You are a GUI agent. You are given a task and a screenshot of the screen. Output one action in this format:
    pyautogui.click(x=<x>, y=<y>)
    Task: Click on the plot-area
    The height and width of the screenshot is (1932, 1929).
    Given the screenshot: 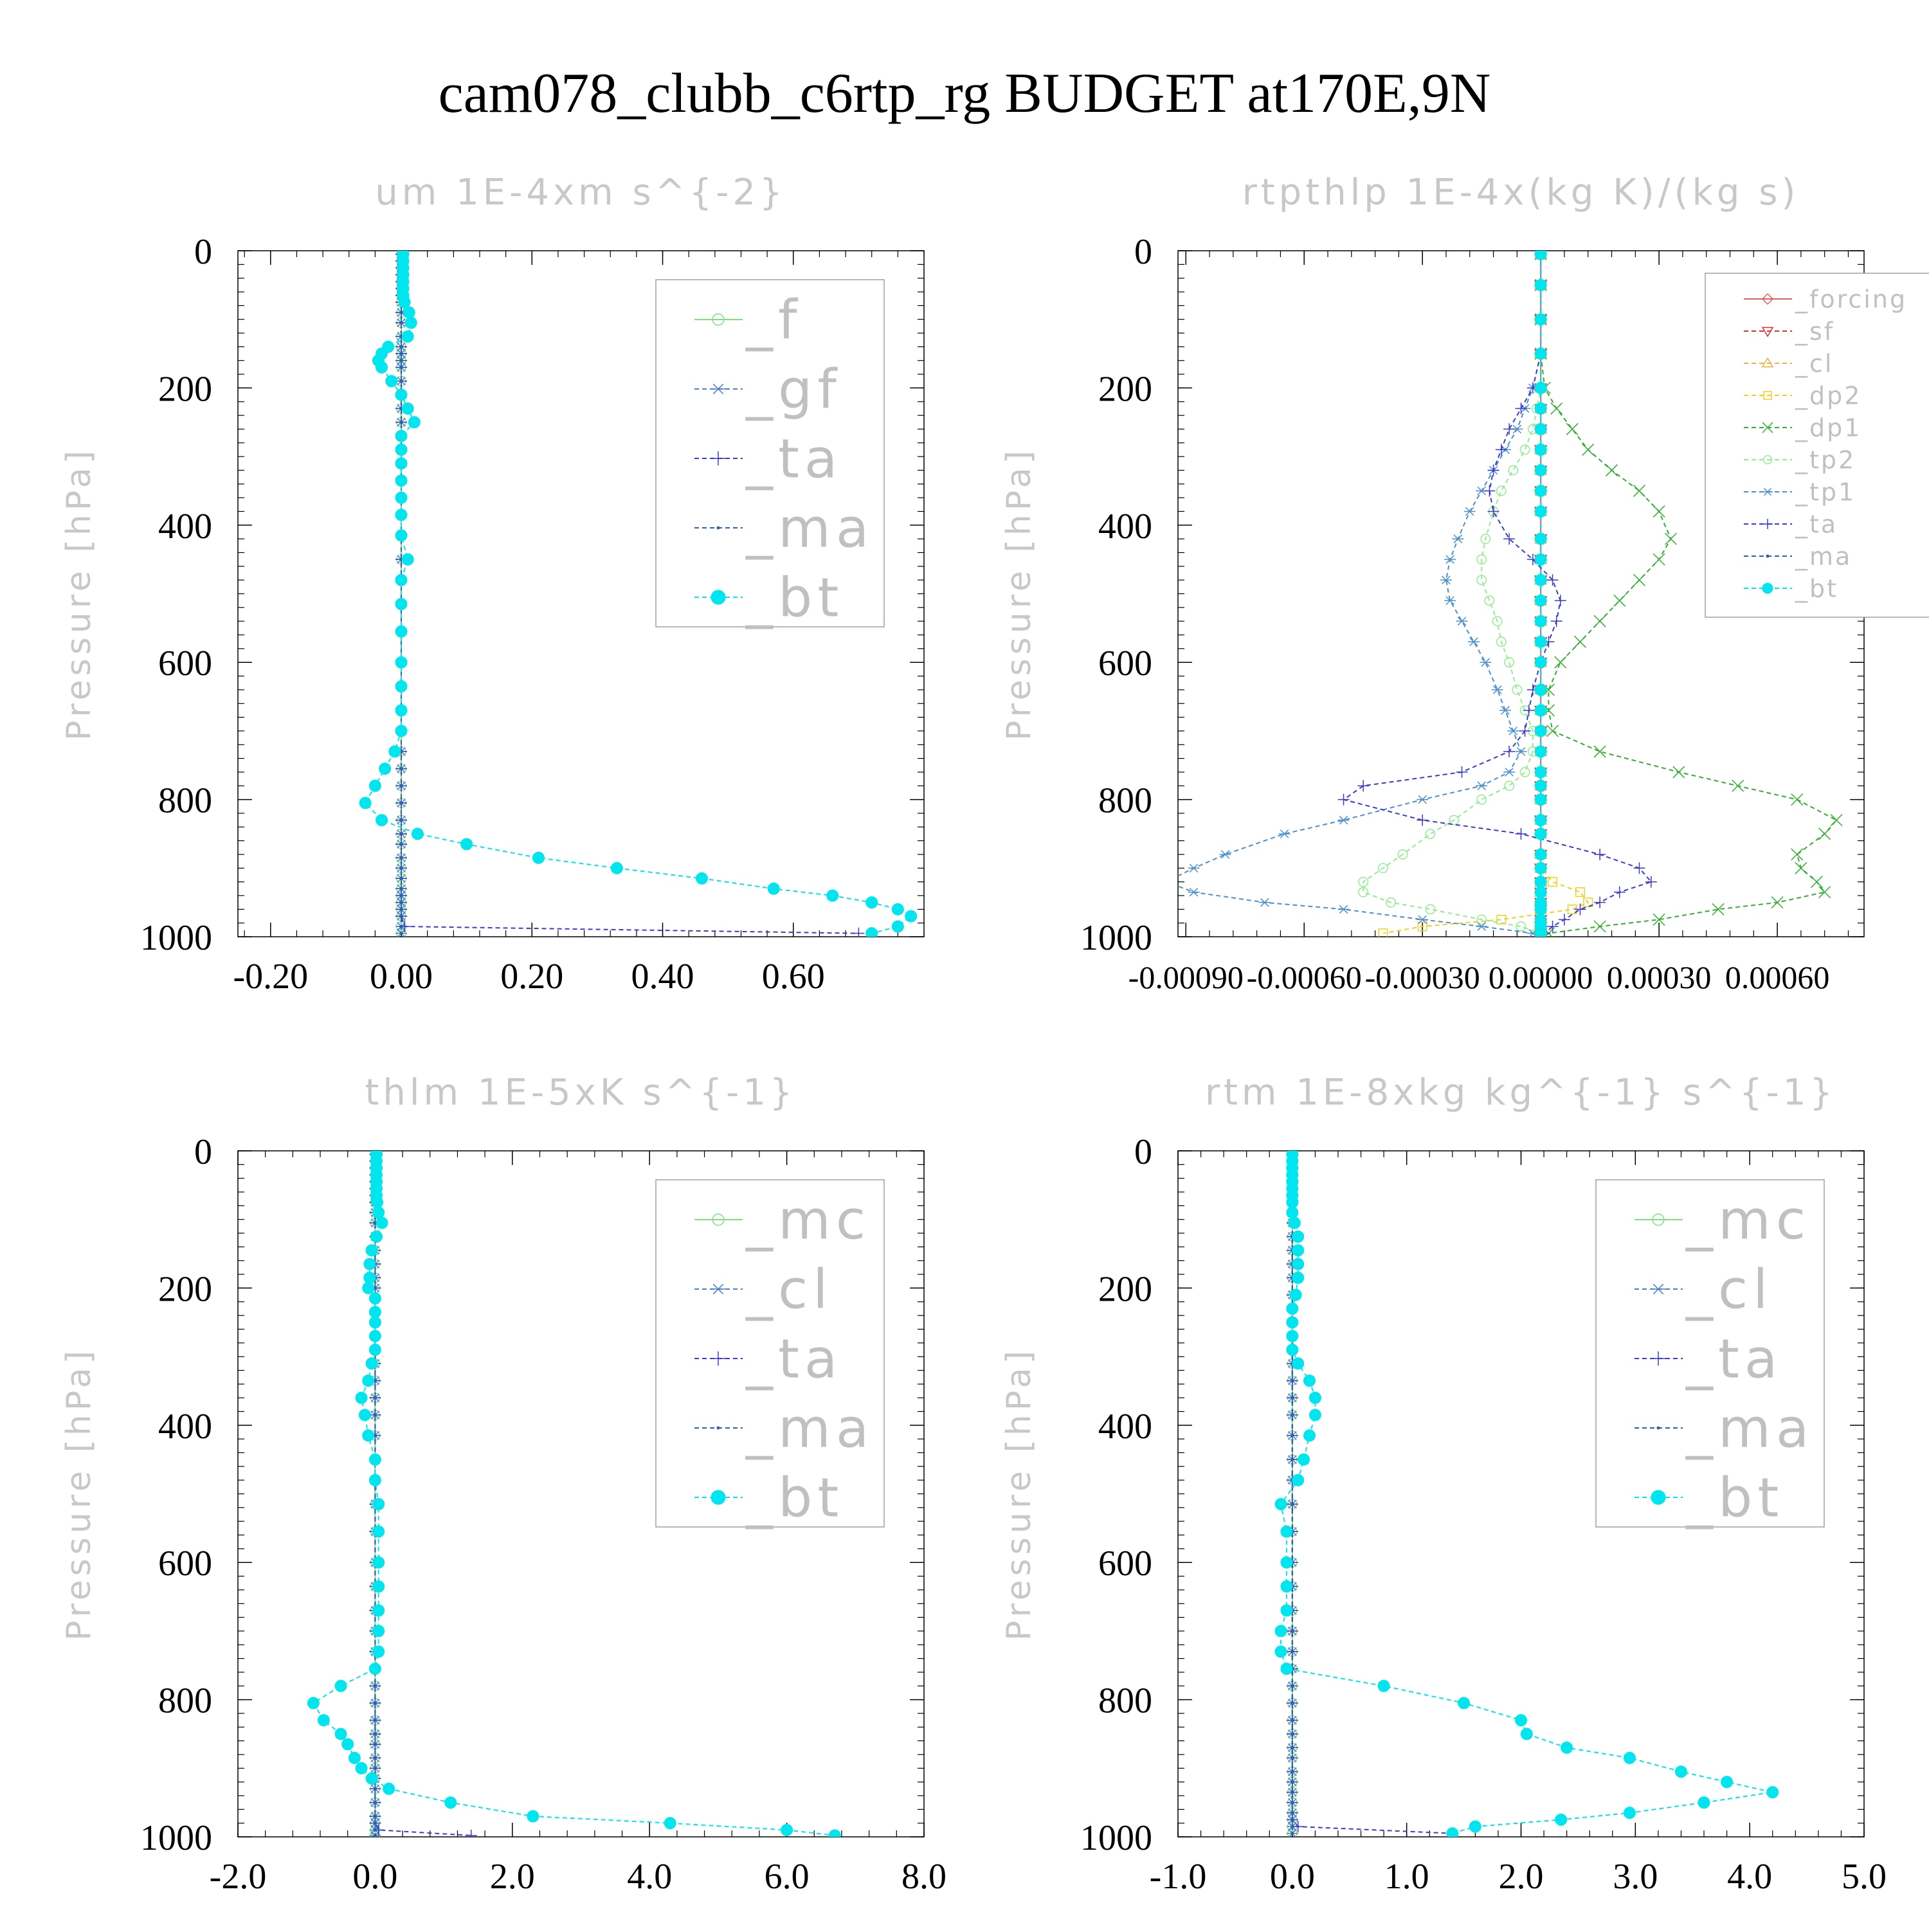 What is the action you would take?
    pyautogui.click(x=638, y=594)
    